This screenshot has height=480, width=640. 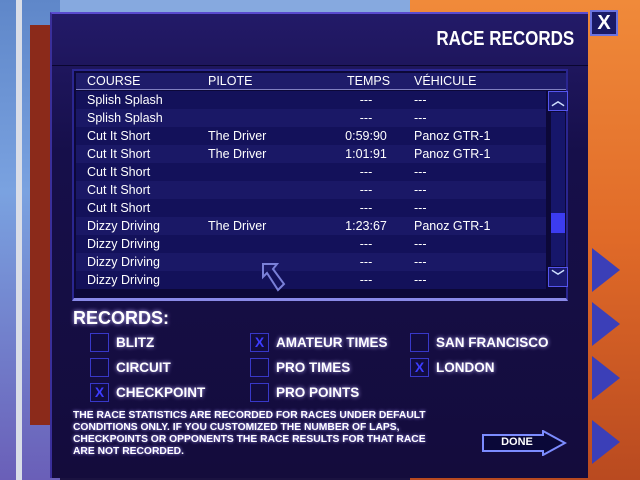 I want to click on arrow-right-icon, so click(x=524, y=443).